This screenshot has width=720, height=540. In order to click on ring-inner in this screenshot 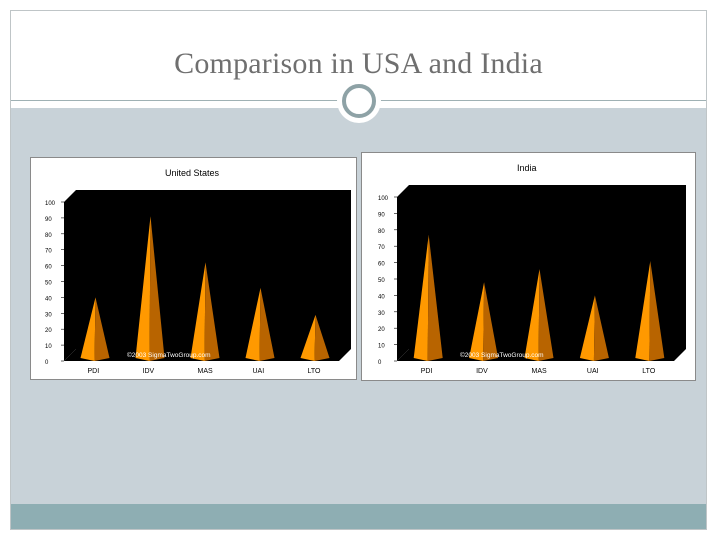, I will do `click(359, 101)`.